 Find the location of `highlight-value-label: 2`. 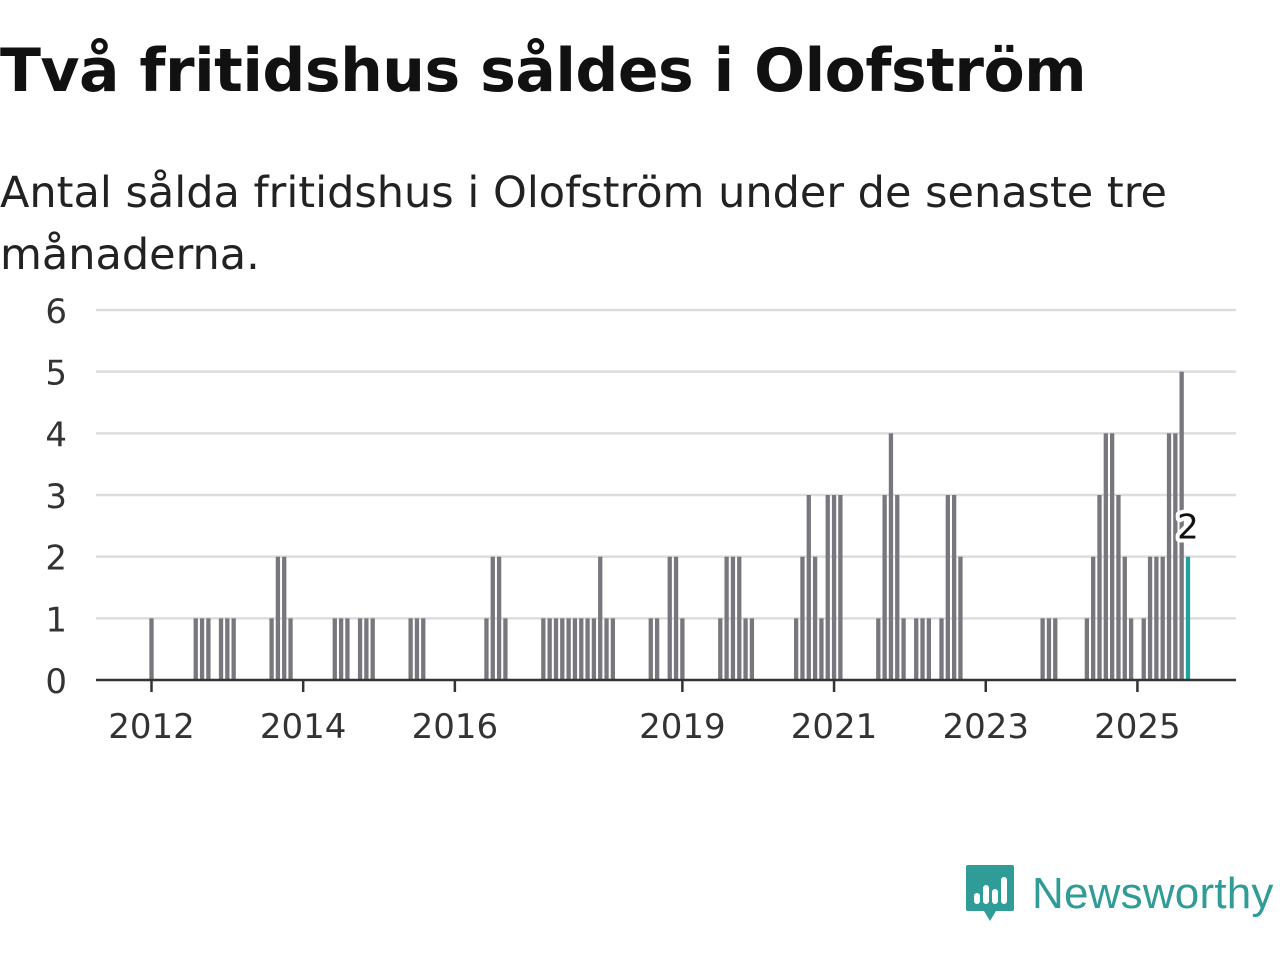

highlight-value-label: 2 is located at coordinates (1188, 528).